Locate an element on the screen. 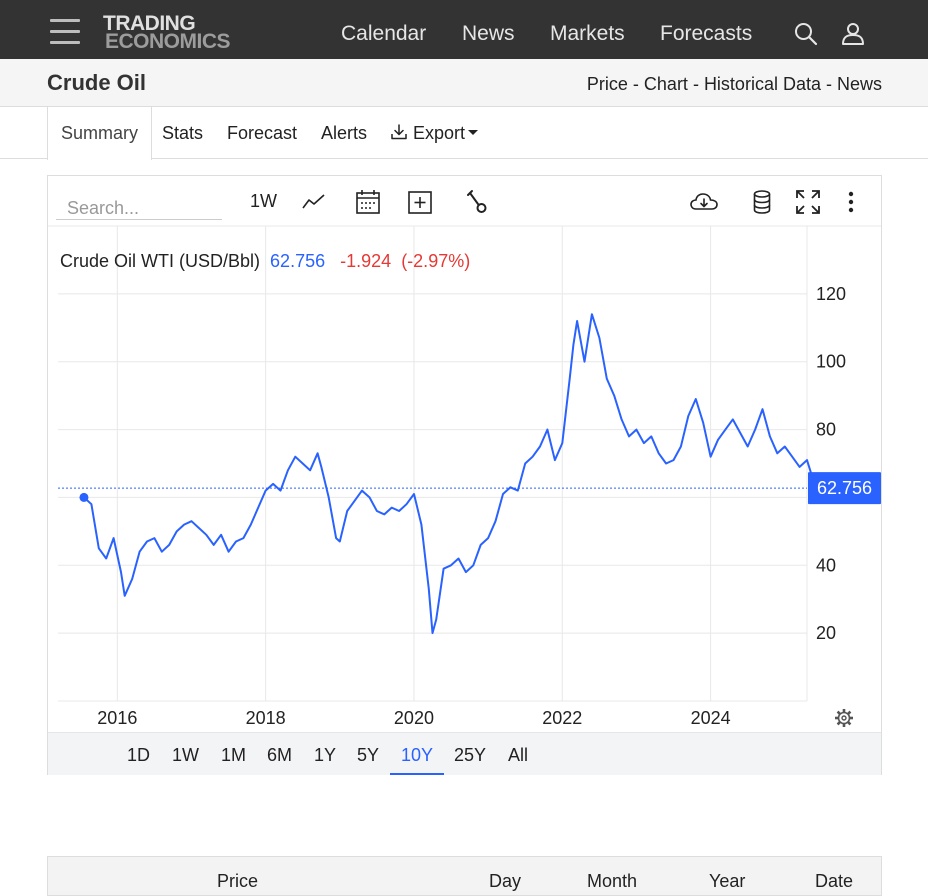 The height and width of the screenshot is (896, 928). chart-settings-icon is located at coordinates (844, 718).